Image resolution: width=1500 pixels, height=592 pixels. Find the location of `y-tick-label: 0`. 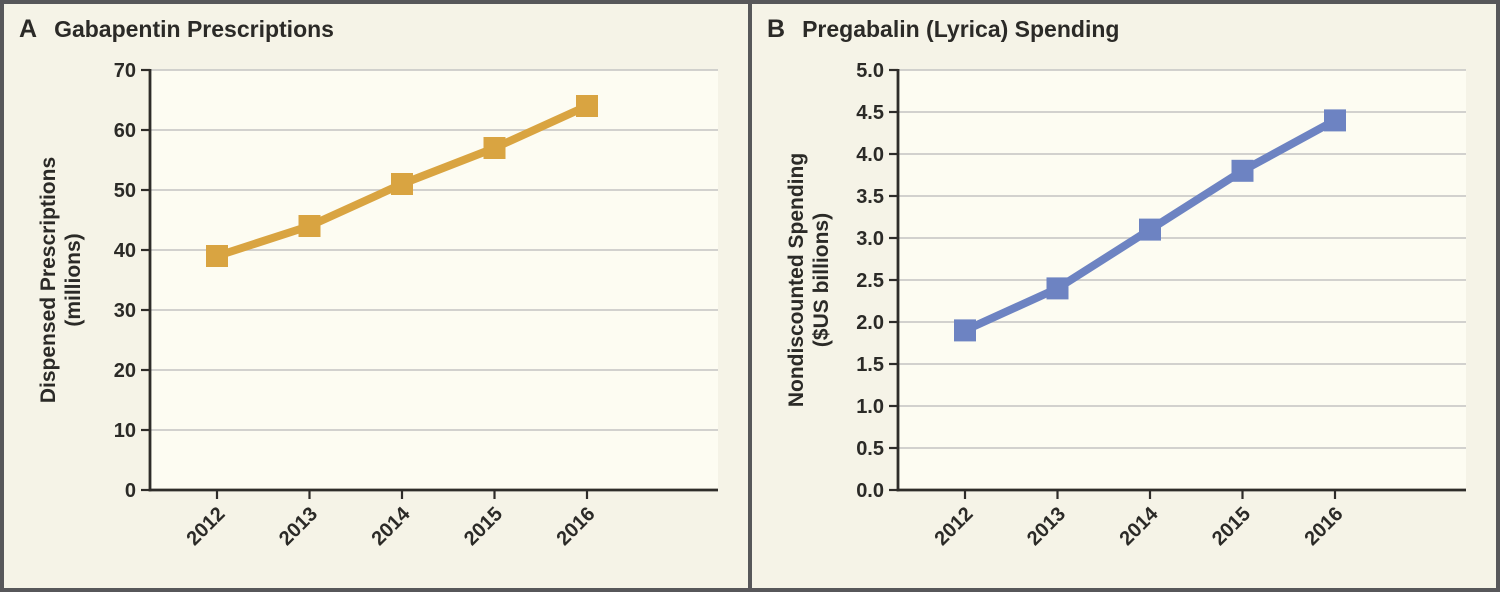

y-tick-label: 0 is located at coordinates (130, 491).